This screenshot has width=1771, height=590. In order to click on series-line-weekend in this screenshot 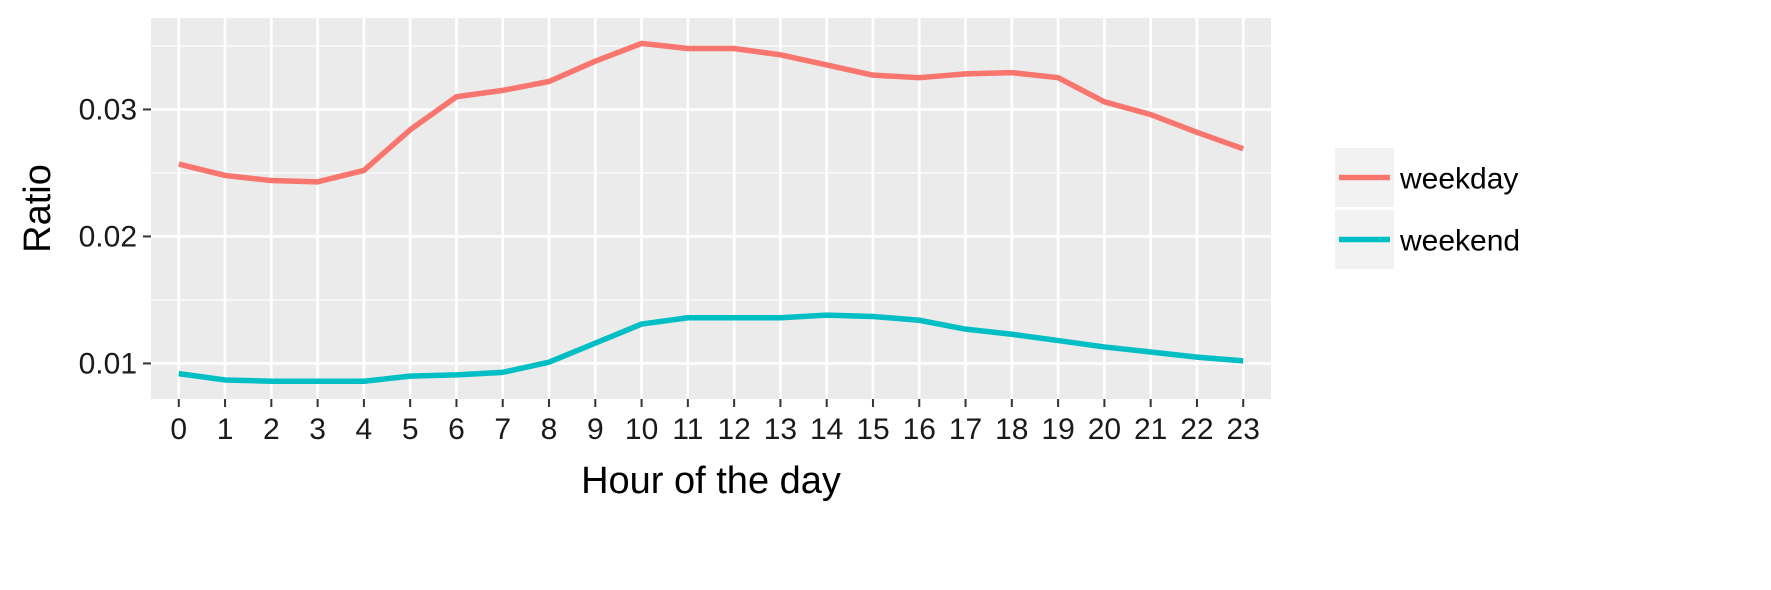, I will do `click(711, 348)`.